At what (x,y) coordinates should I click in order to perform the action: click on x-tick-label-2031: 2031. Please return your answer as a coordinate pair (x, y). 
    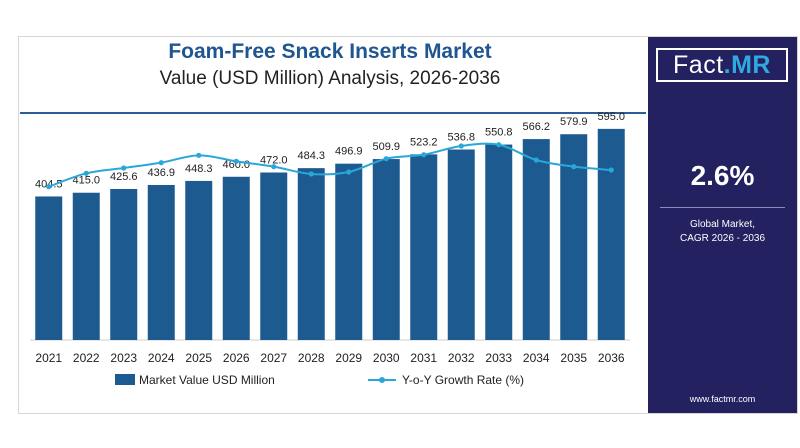
    Looking at the image, I should click on (423, 358).